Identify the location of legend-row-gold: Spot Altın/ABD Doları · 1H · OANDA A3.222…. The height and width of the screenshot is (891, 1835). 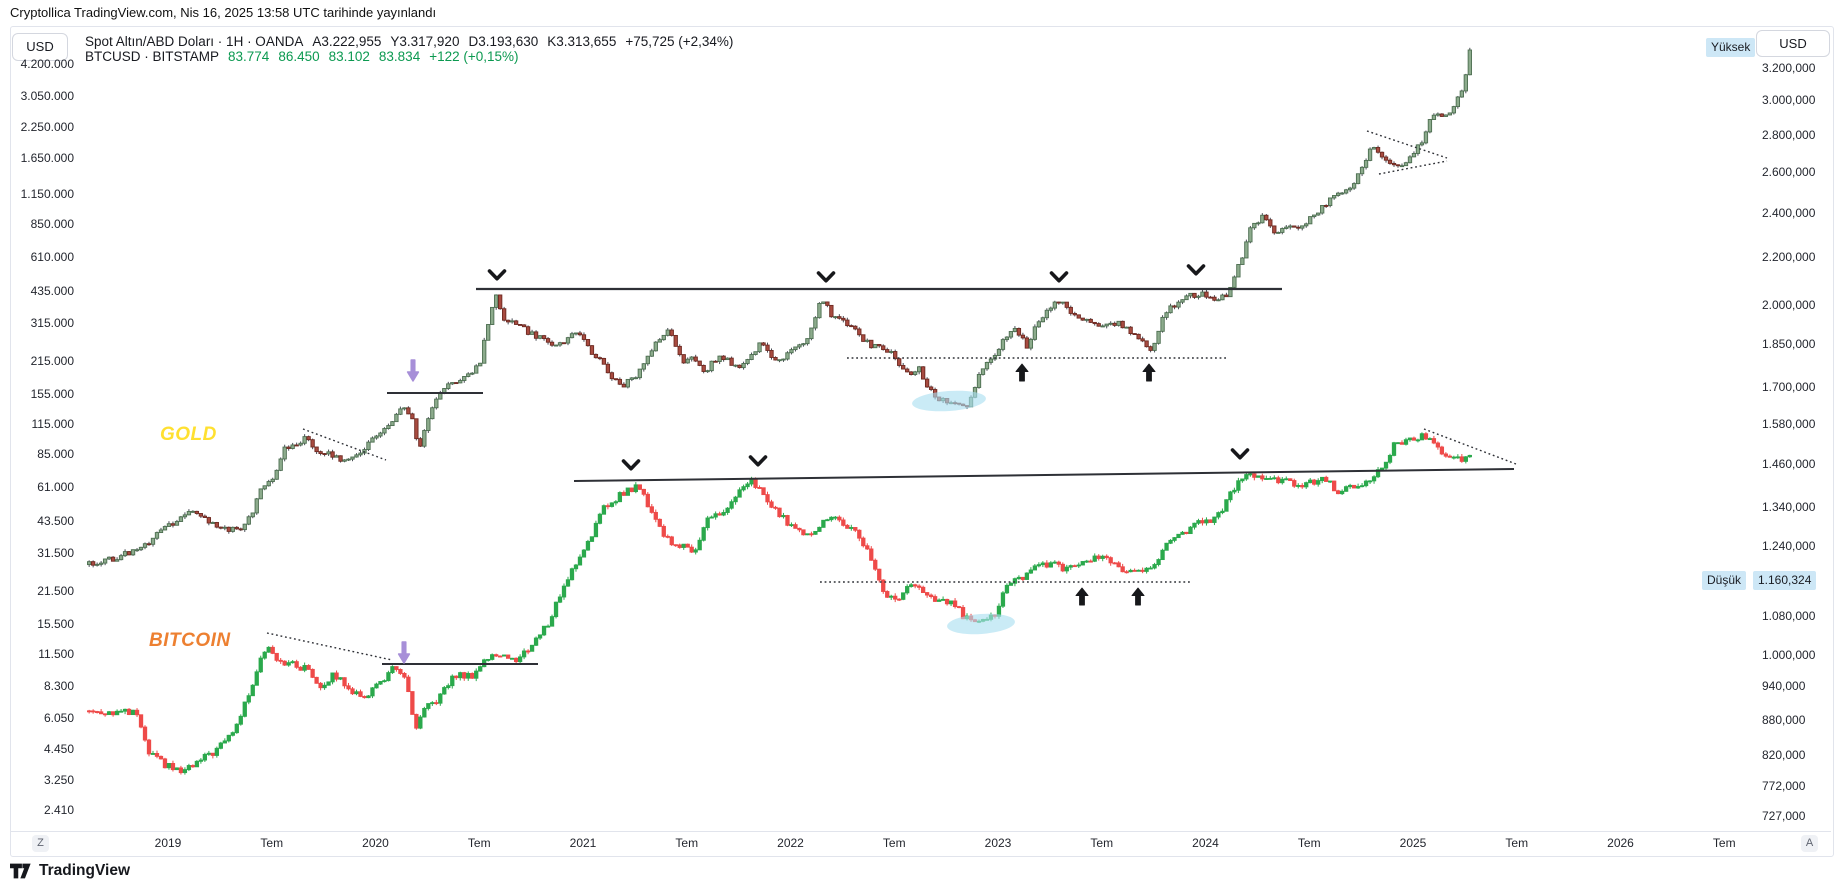
(409, 41).